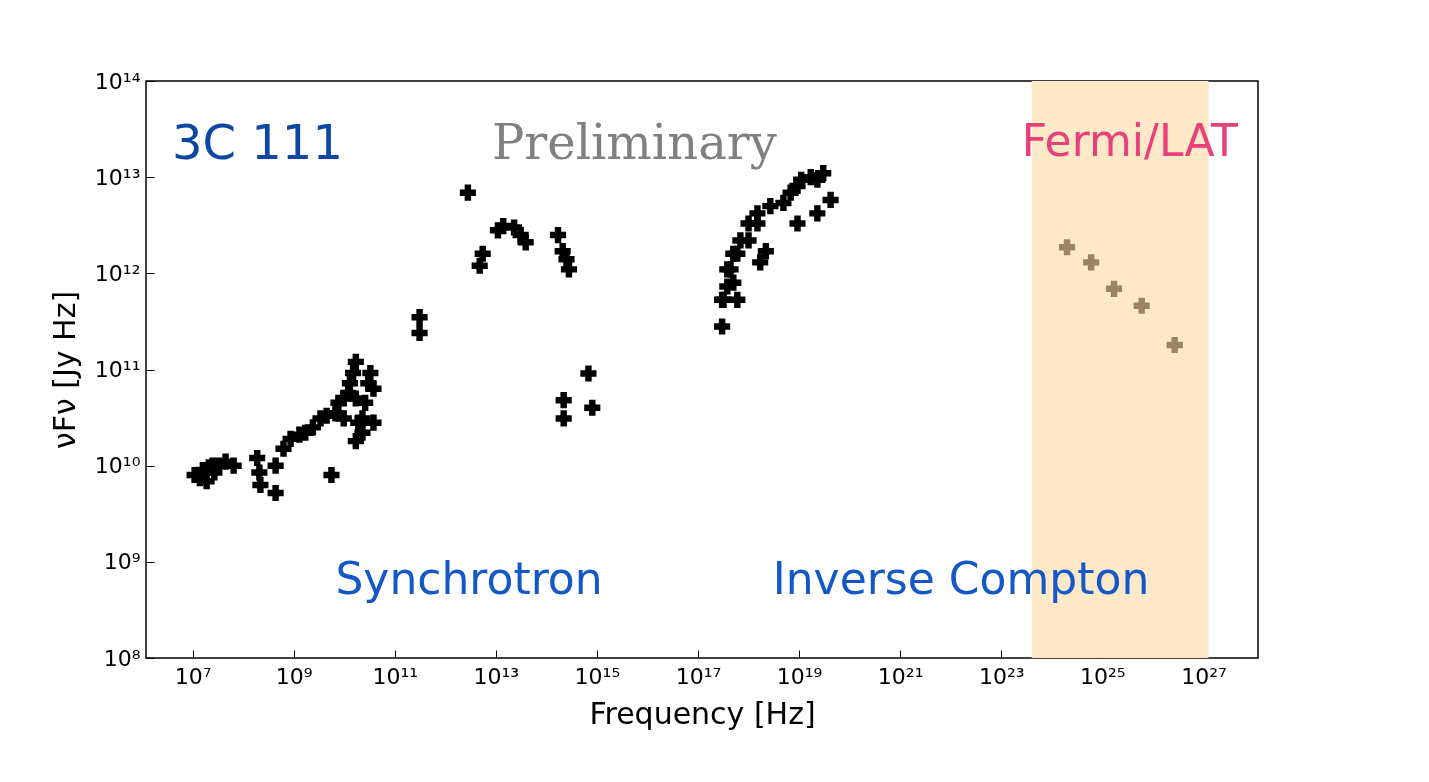  I want to click on y-tick-label: 10⁹, so click(122, 562).